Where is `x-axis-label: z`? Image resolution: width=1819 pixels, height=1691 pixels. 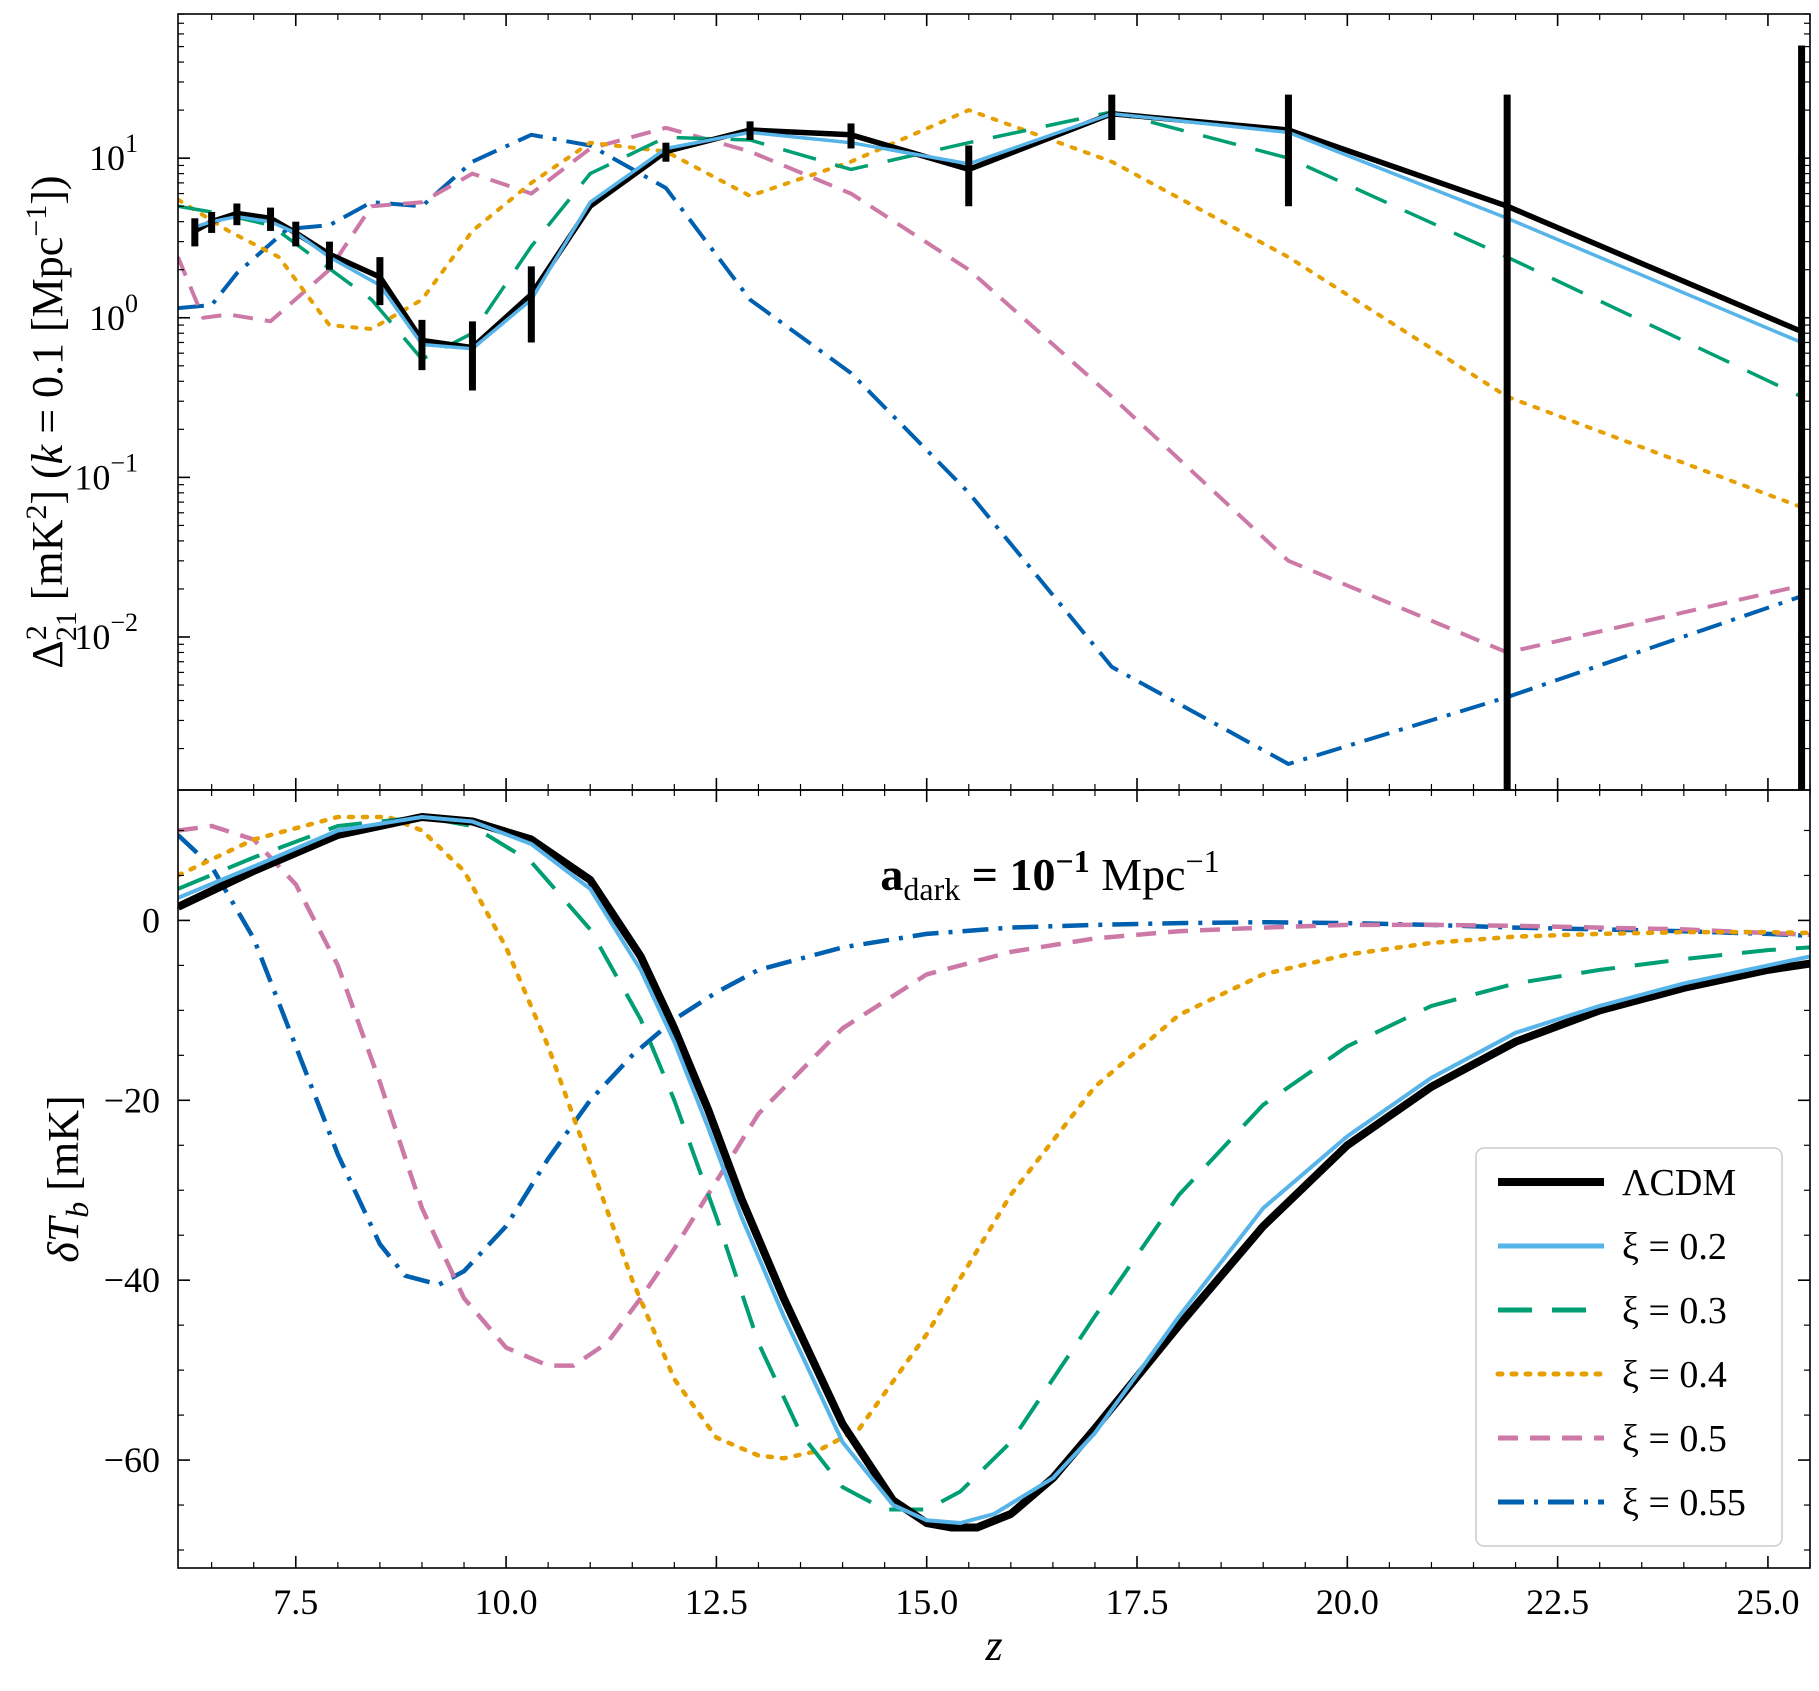 x-axis-label: z is located at coordinates (993, 1645).